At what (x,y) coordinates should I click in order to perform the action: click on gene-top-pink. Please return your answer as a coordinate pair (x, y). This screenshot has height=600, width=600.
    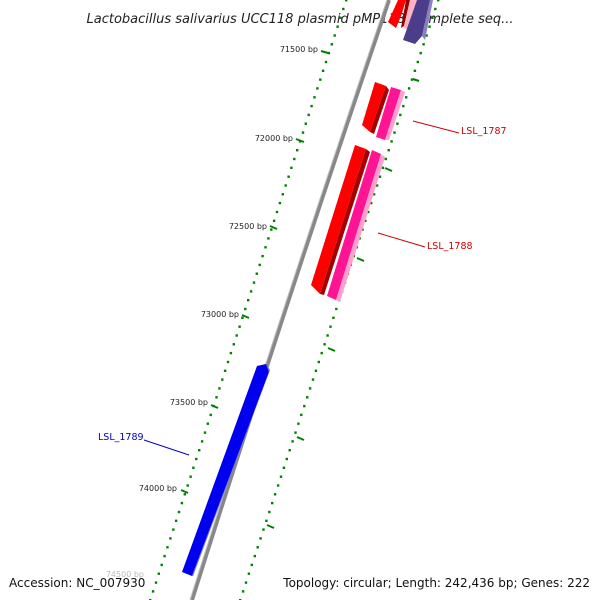
    Looking at the image, I should click on (410, 15).